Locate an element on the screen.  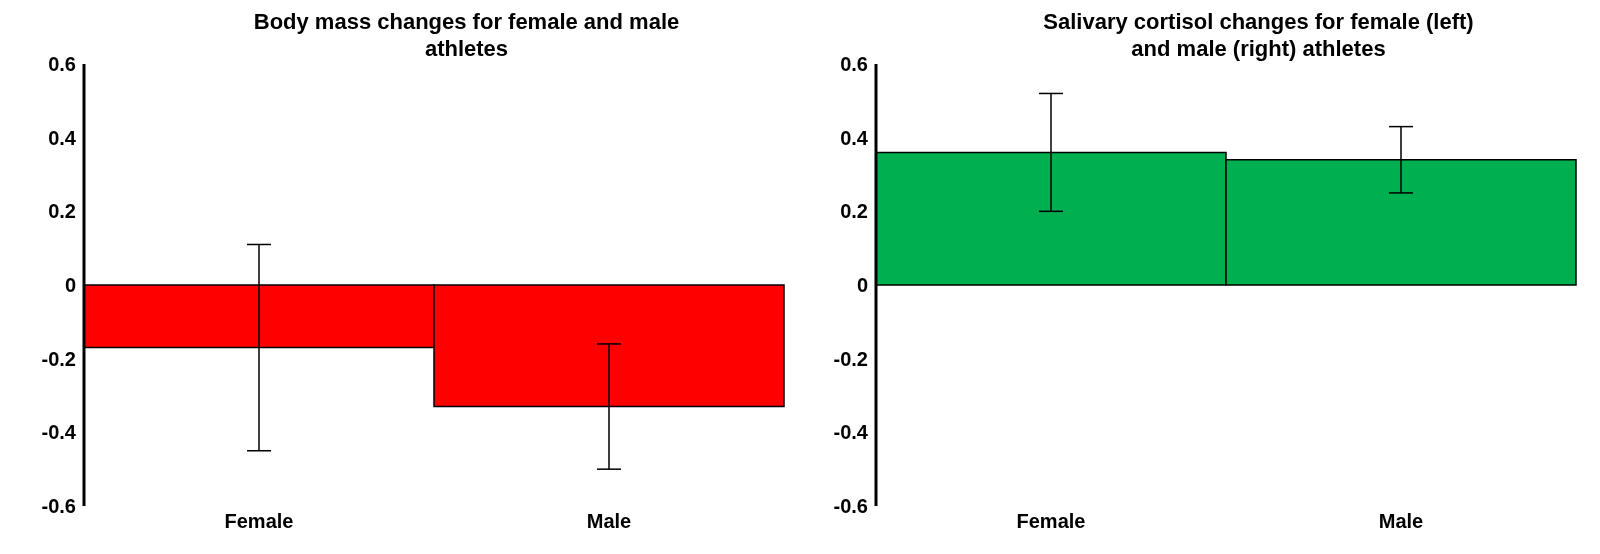
chart-title: Body mass changes for female and male athletes is located at coordinates (466, 35).